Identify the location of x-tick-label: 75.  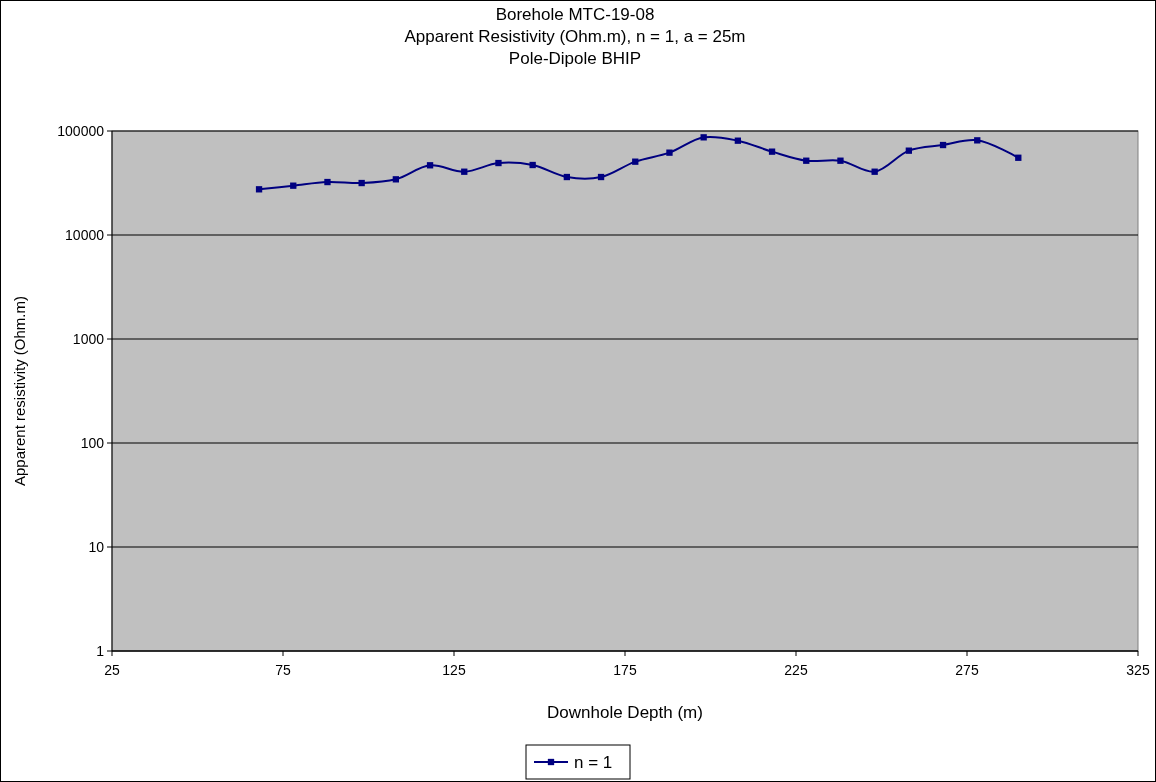
(283, 670).